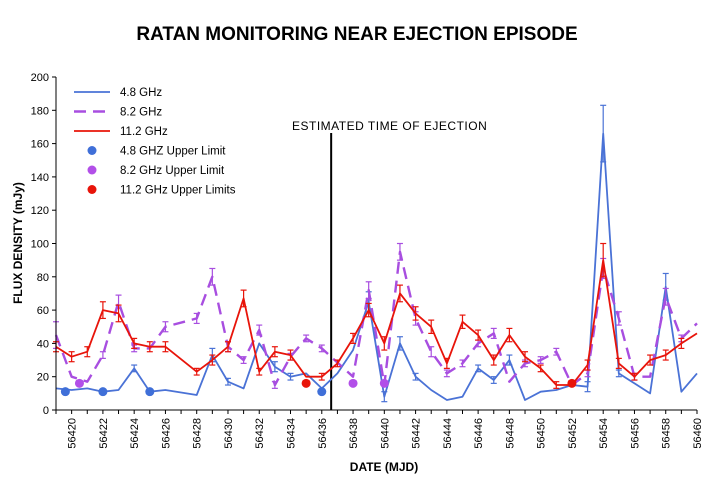 This screenshot has width=709, height=485. I want to click on x-tick-label: 56438, so click(354, 433).